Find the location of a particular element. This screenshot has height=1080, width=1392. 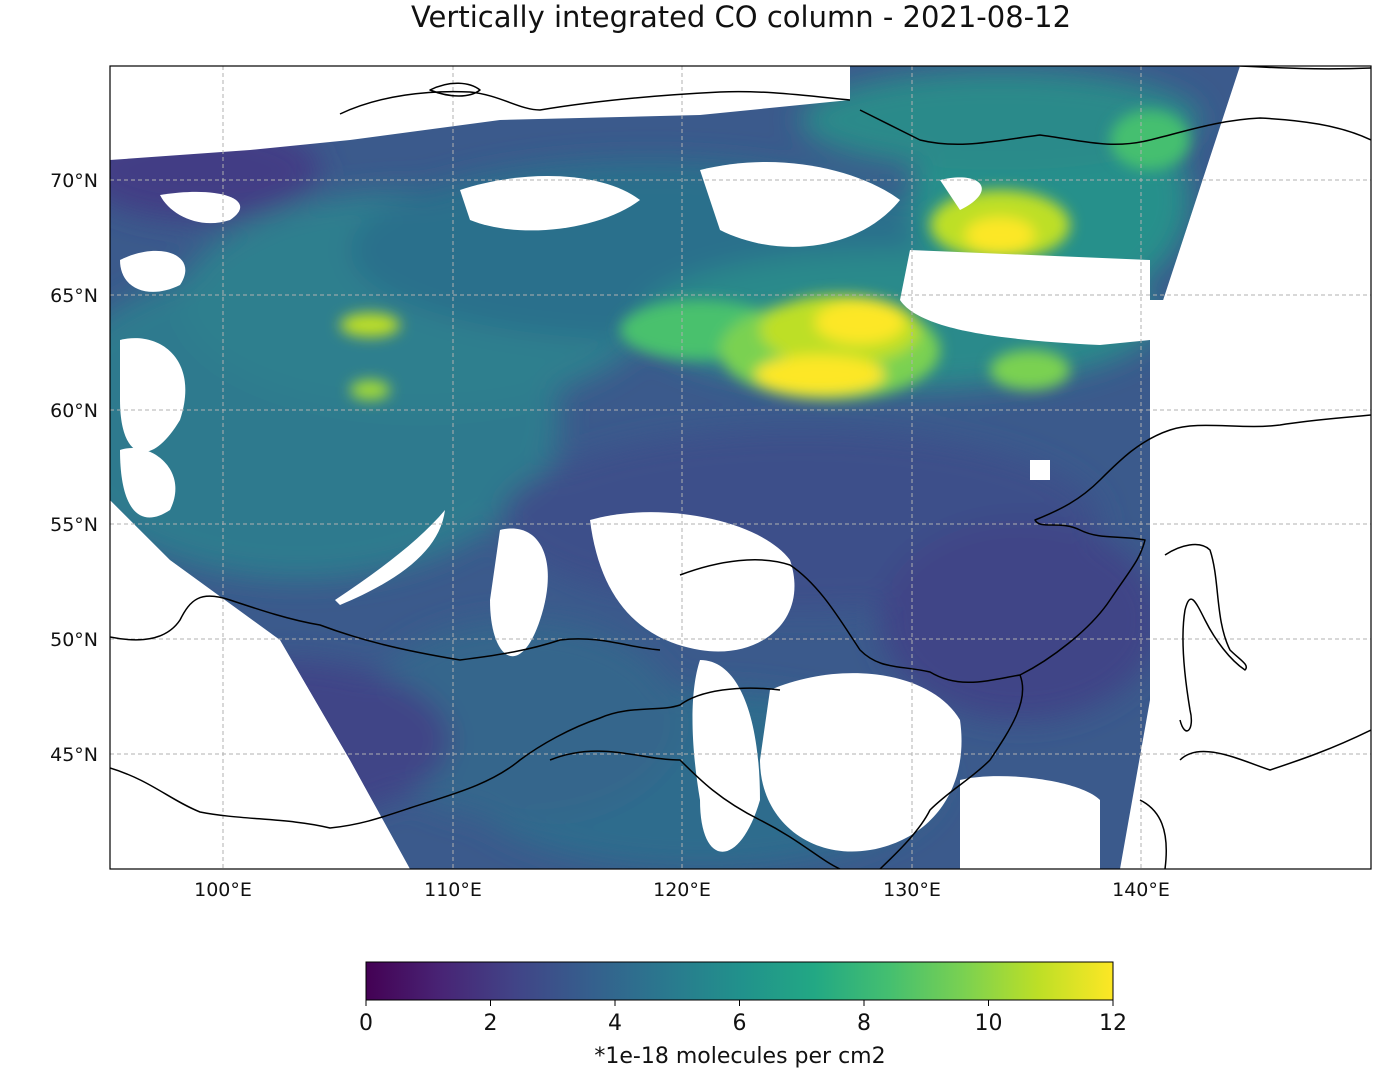

lon-label-130: 130°E is located at coordinates (912, 890).